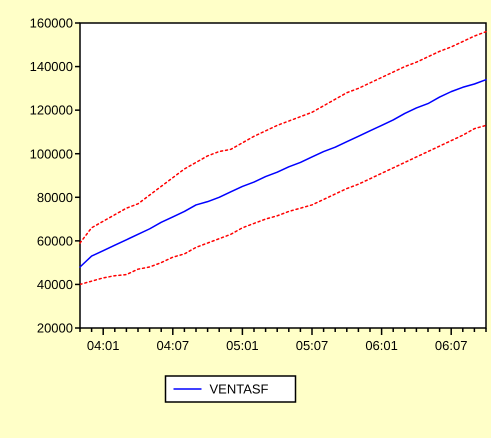 This screenshot has height=438, width=491. What do you see at coordinates (54, 284) in the screenshot?
I see `y-tick-label: 40000` at bounding box center [54, 284].